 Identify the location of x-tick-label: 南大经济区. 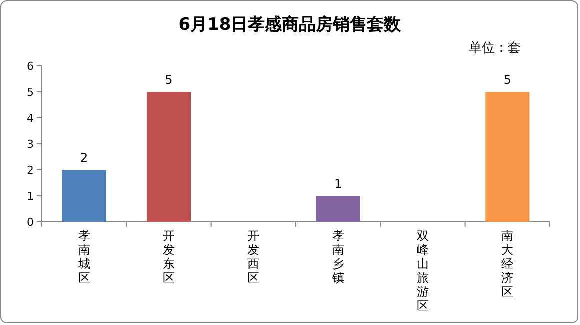
(508, 264).